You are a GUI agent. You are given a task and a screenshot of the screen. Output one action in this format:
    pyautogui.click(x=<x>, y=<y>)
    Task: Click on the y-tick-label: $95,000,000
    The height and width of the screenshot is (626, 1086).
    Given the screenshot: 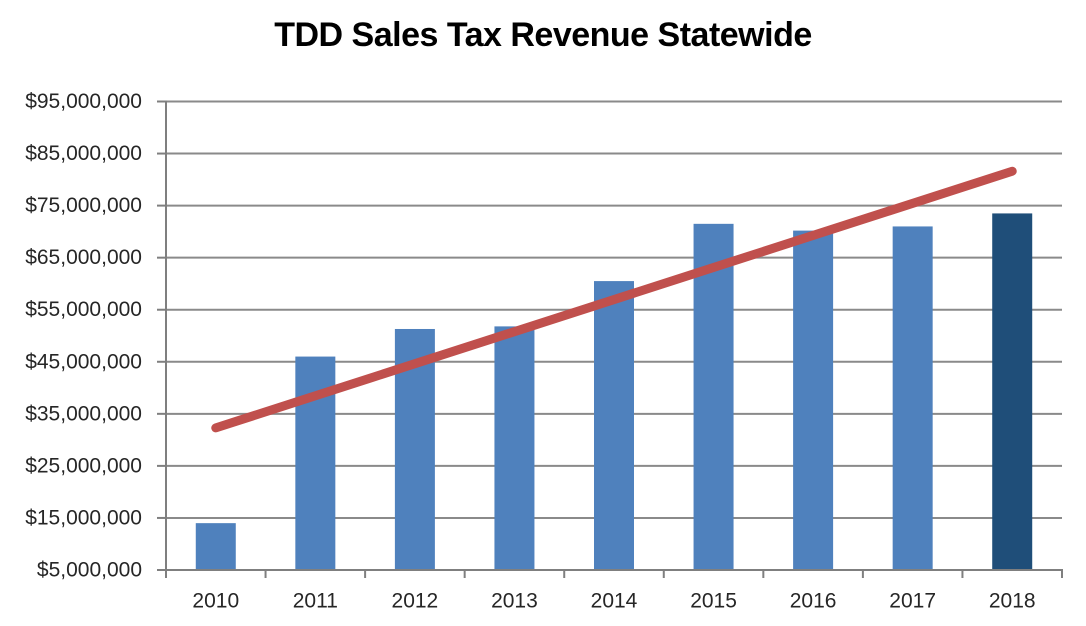 What is the action you would take?
    pyautogui.click(x=83, y=101)
    